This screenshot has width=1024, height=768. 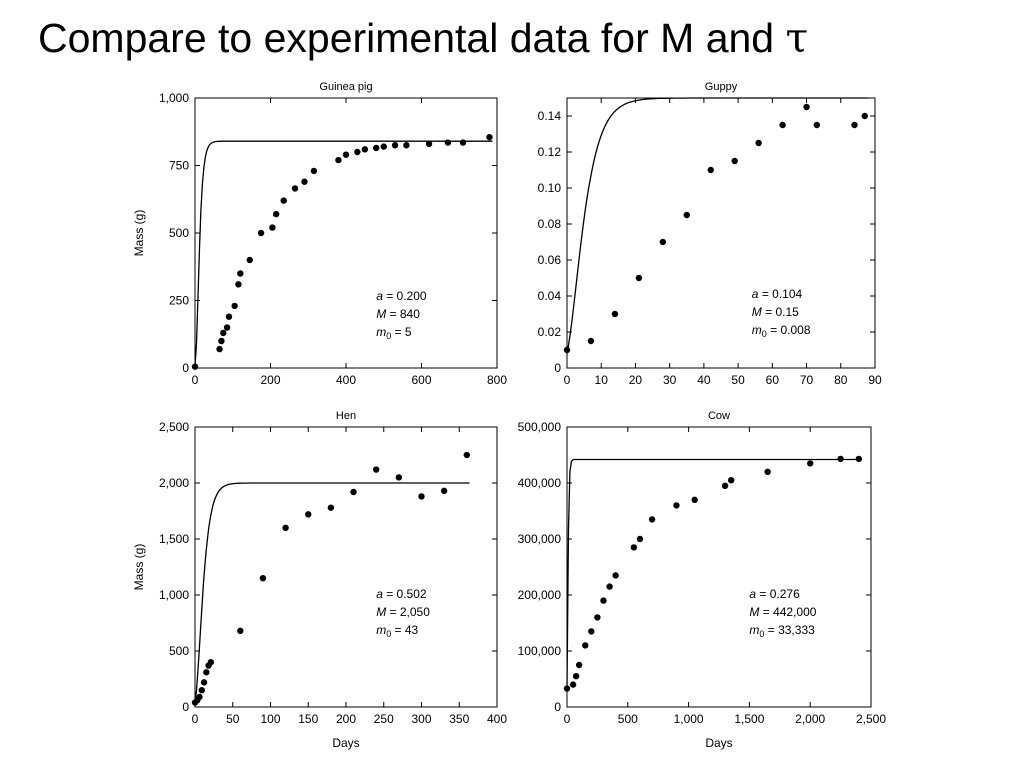 What do you see at coordinates (174, 539) in the screenshot?
I see `y-tick-label: 1,500` at bounding box center [174, 539].